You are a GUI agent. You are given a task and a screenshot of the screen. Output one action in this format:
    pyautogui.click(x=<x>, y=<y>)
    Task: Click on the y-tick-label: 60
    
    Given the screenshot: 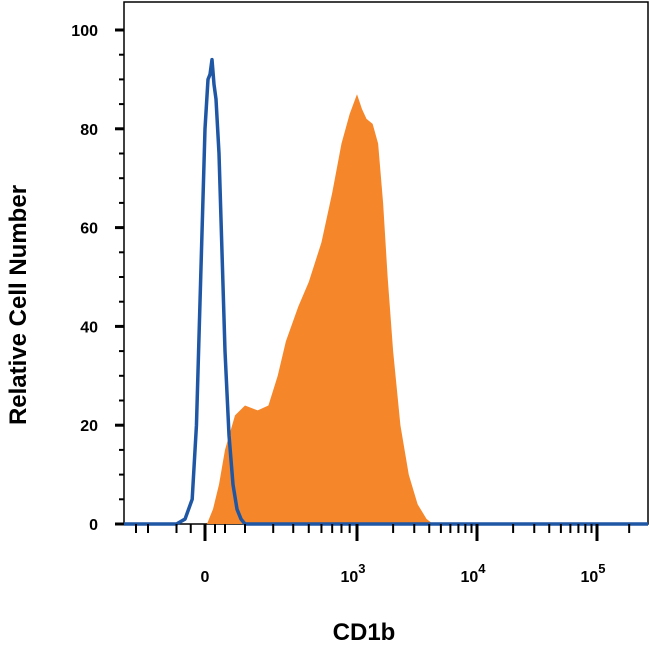 What is the action you would take?
    pyautogui.click(x=89, y=229)
    